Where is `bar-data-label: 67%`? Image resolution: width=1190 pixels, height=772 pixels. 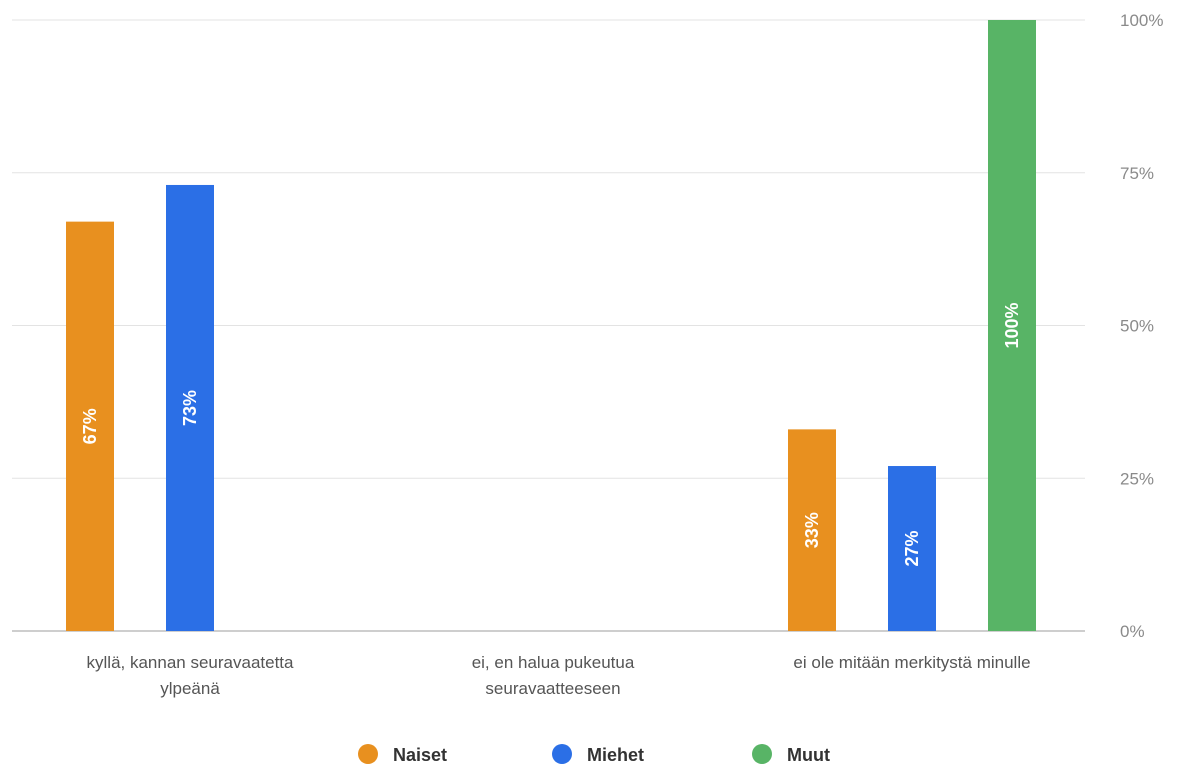 bar-data-label: 67% is located at coordinates (90, 426).